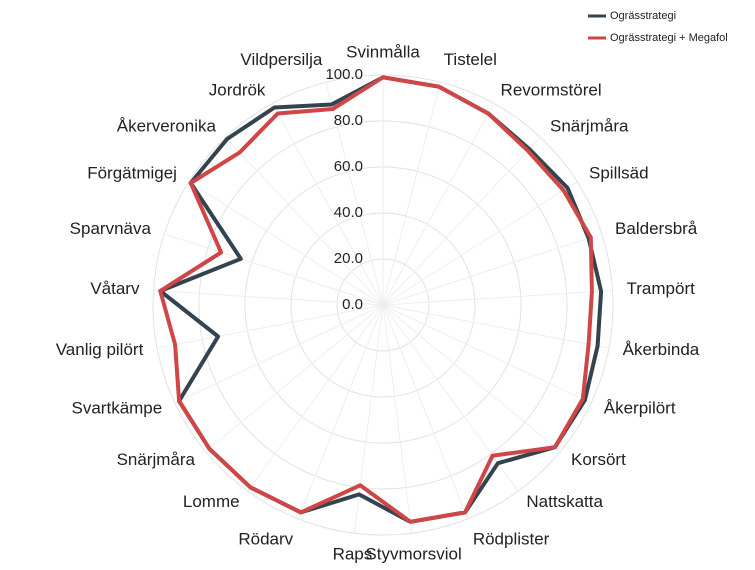 The image size is (755, 570). I want to click on category-label: Lomme, so click(211, 501).